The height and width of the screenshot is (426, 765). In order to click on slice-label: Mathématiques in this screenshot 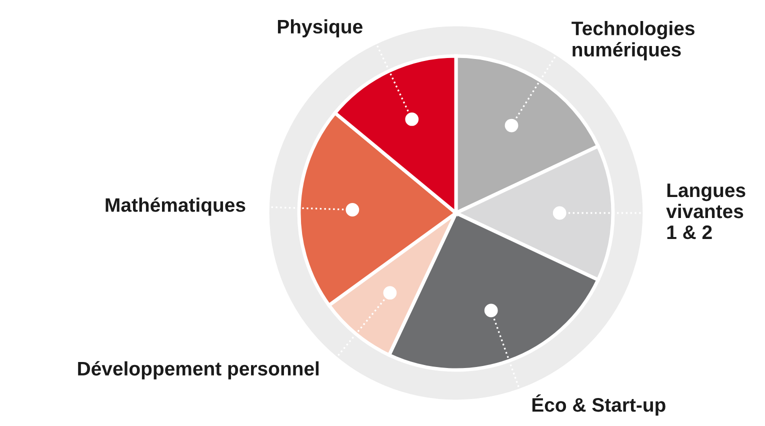, I will do `click(176, 206)`.